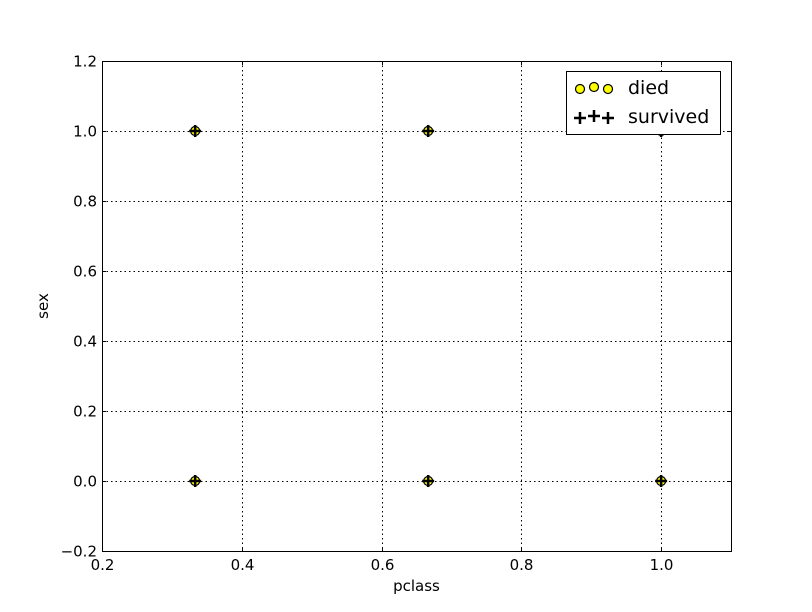 The image size is (812, 612). What do you see at coordinates (85, 62) in the screenshot?
I see `y-tick-label: 1.2` at bounding box center [85, 62].